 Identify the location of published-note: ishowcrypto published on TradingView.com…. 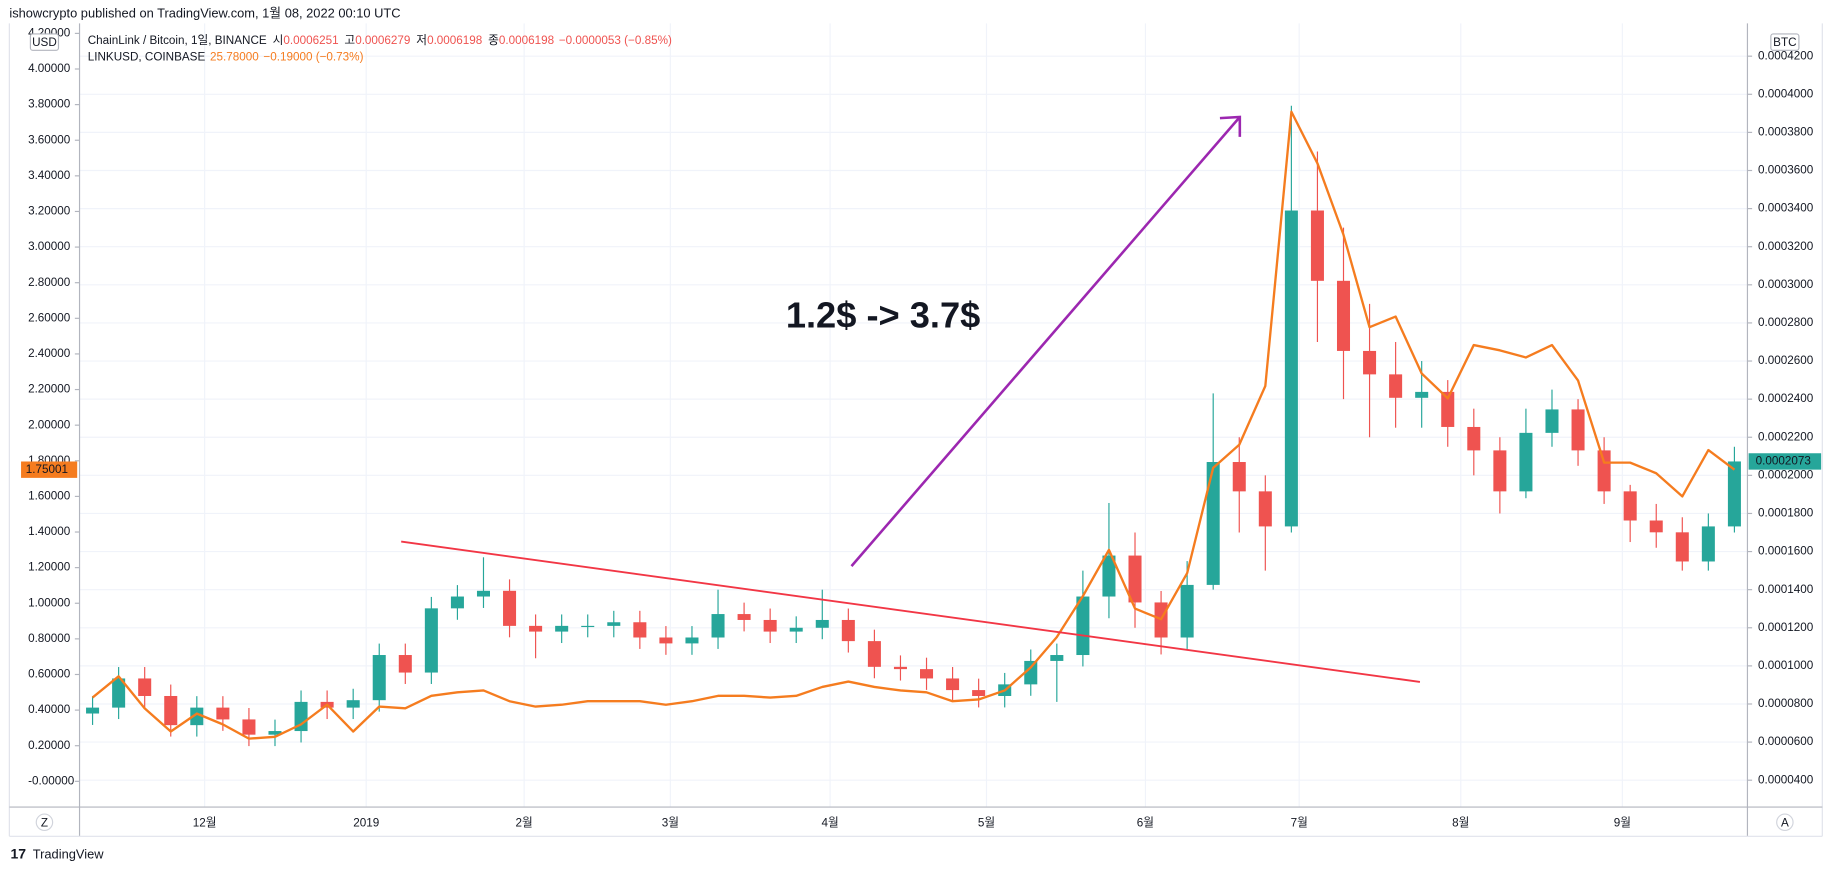
(204, 12).